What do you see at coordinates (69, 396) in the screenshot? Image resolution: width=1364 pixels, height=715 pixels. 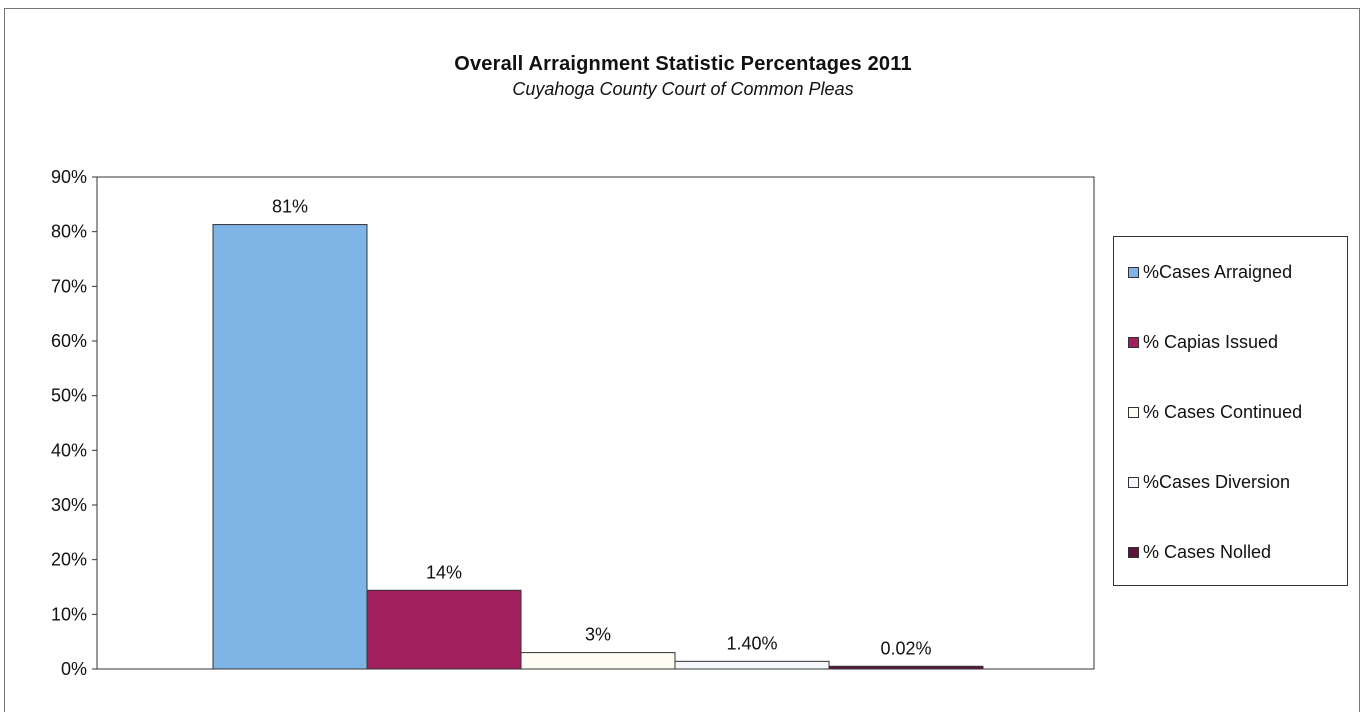 I see `y-tick-label: 50%` at bounding box center [69, 396].